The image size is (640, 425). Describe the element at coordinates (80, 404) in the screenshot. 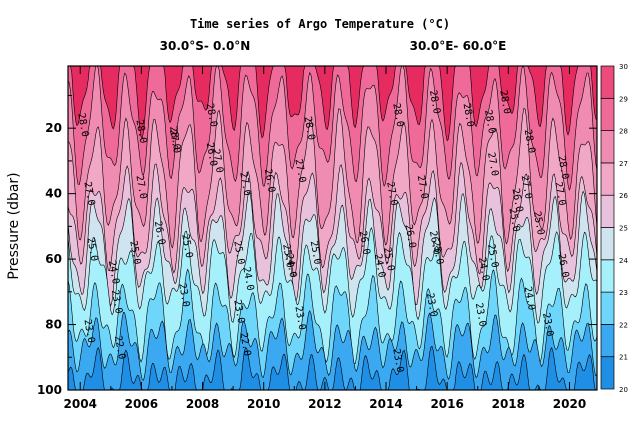

I see `x-tick-label: 2004` at that location.